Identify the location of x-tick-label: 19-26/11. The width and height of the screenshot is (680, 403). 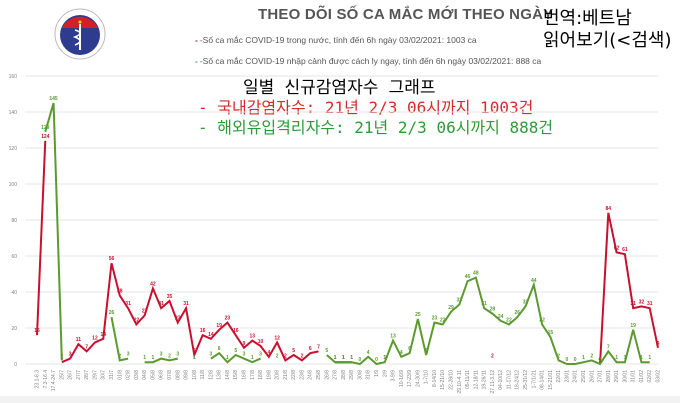
(485, 380).